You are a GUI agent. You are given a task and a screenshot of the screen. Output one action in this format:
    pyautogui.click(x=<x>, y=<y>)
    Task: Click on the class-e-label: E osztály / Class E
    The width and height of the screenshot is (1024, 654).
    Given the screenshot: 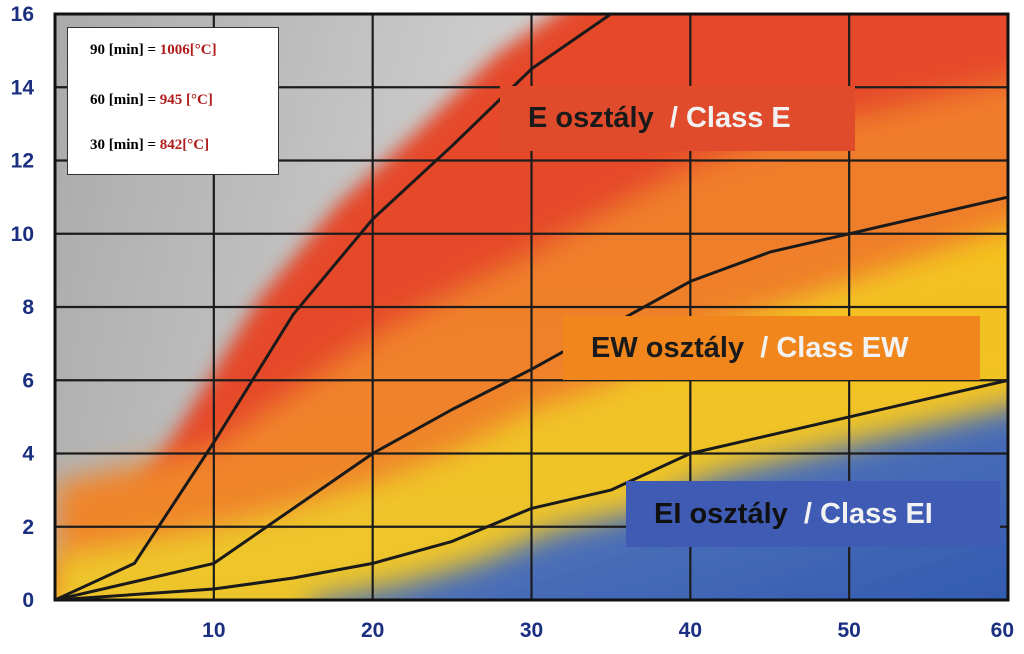 What is the action you would take?
    pyautogui.click(x=677, y=118)
    